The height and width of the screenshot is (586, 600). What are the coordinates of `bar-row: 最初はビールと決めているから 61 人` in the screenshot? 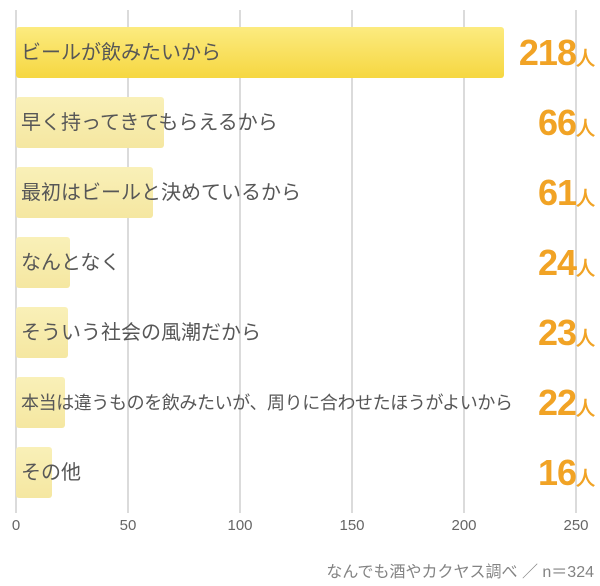 It's located at (300, 192).